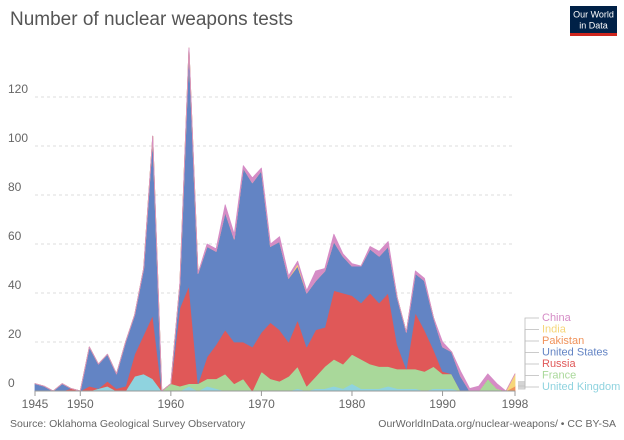 Image resolution: width=624 pixels, height=440 pixels. What do you see at coordinates (515, 404) in the screenshot?
I see `x-tick-label: 1998` at bounding box center [515, 404].